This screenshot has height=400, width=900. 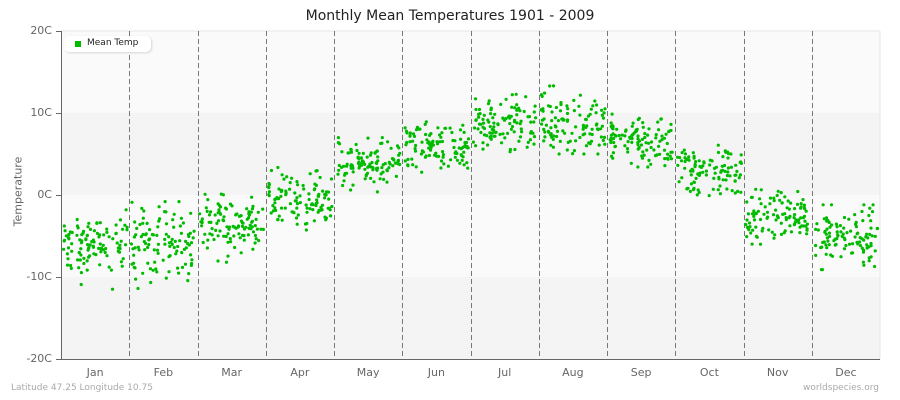 I want to click on location-caption: Latitude 47.25 Longitude 10.75, so click(x=82, y=388).